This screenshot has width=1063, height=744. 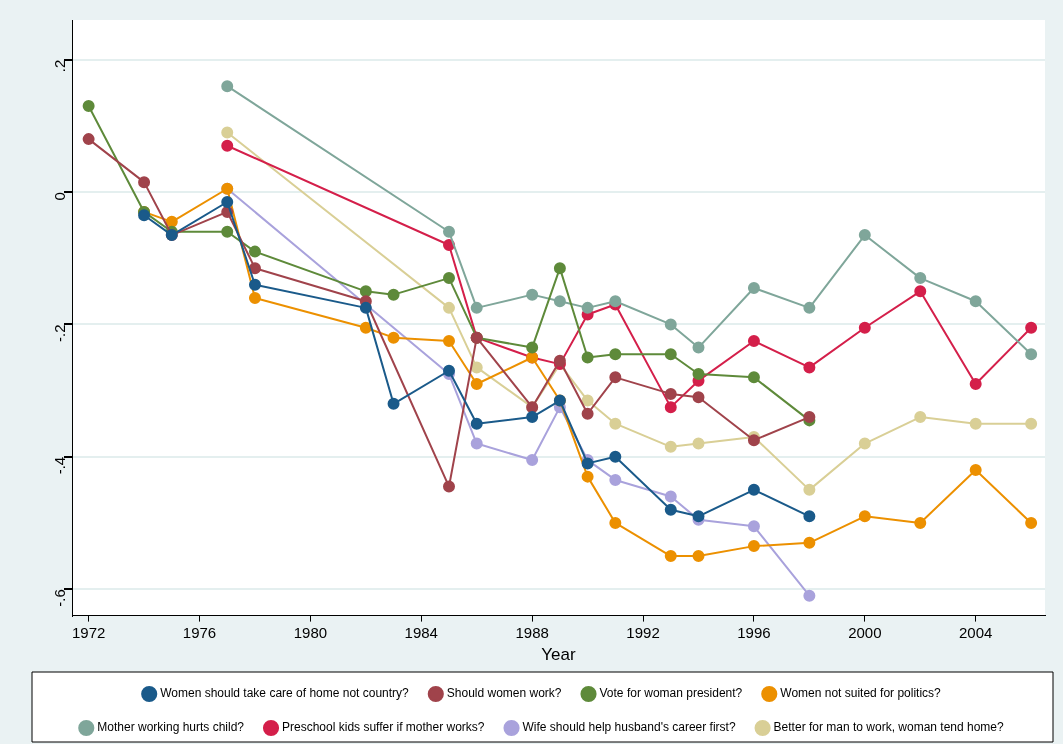 What do you see at coordinates (421, 632) in the screenshot?
I see `x-tick-label: 1984` at bounding box center [421, 632].